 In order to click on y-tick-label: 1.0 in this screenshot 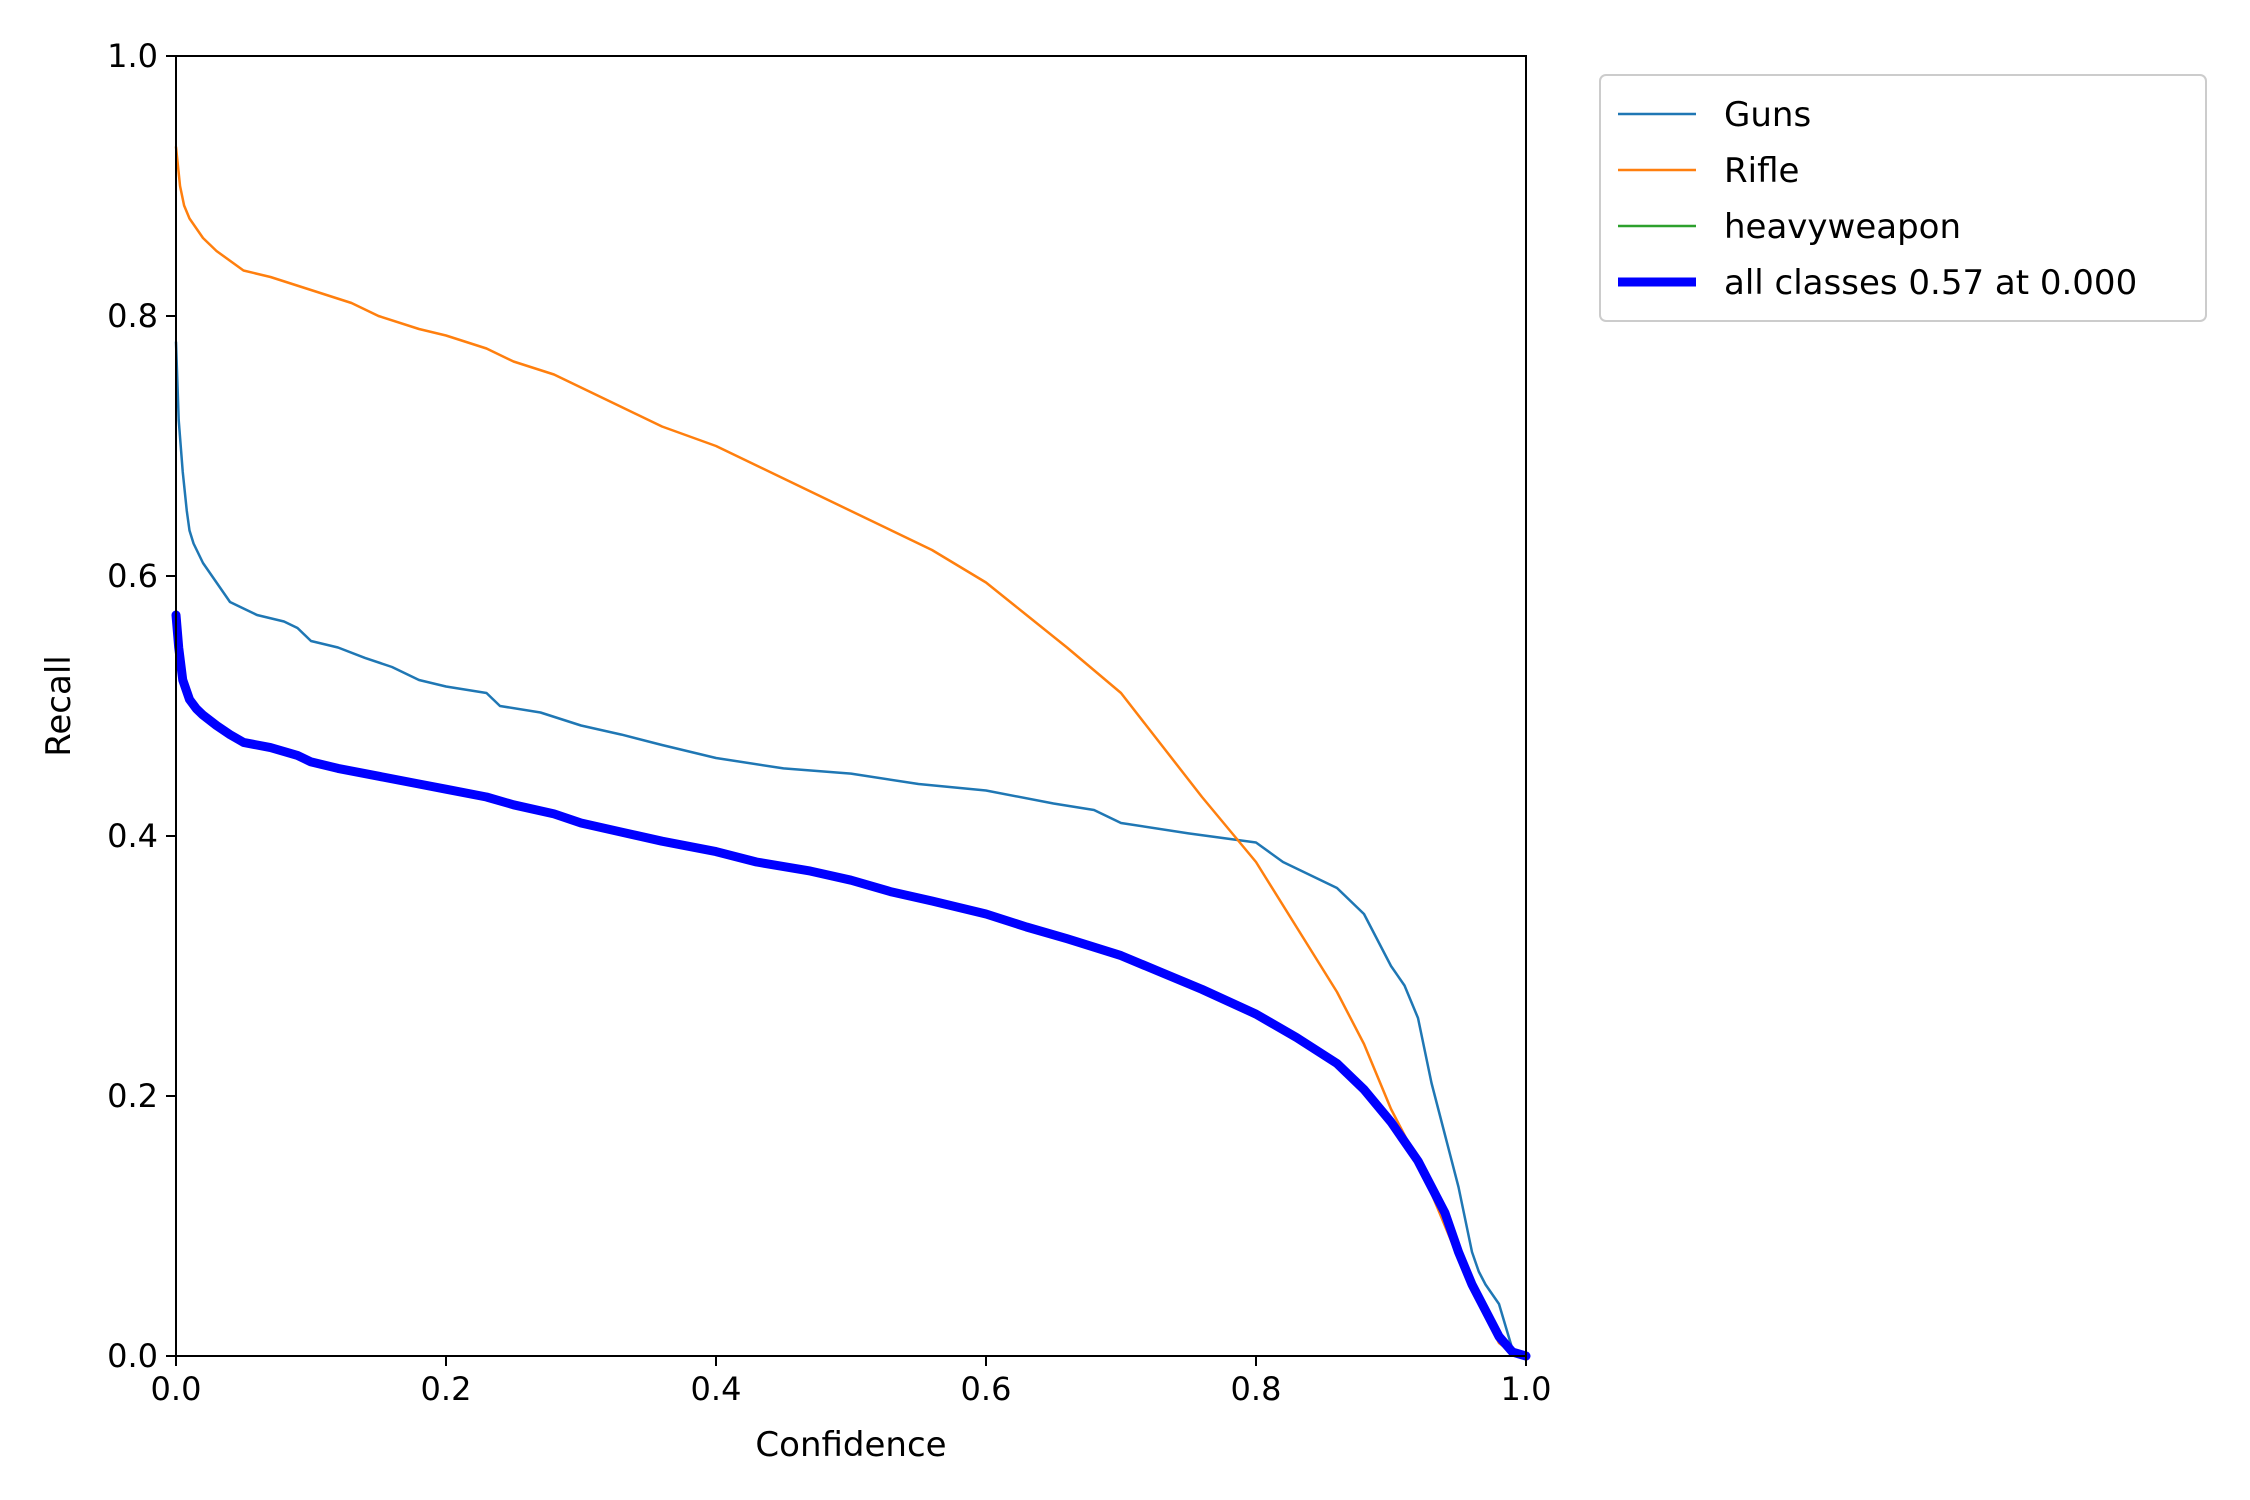, I will do `click(132, 56)`.